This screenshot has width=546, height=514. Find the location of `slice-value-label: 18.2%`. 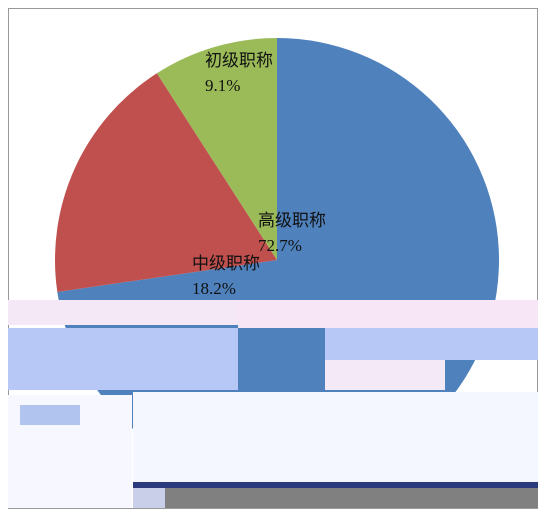

slice-value-label: 18.2% is located at coordinates (214, 288).